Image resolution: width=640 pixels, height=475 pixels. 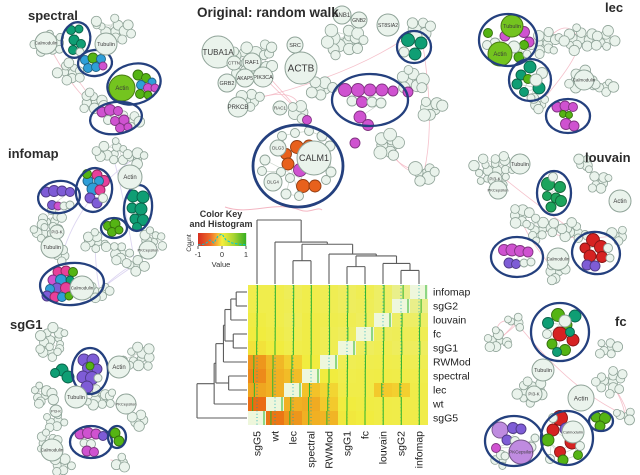 I want to click on node-label: PI3-K, so click(x=533, y=394).